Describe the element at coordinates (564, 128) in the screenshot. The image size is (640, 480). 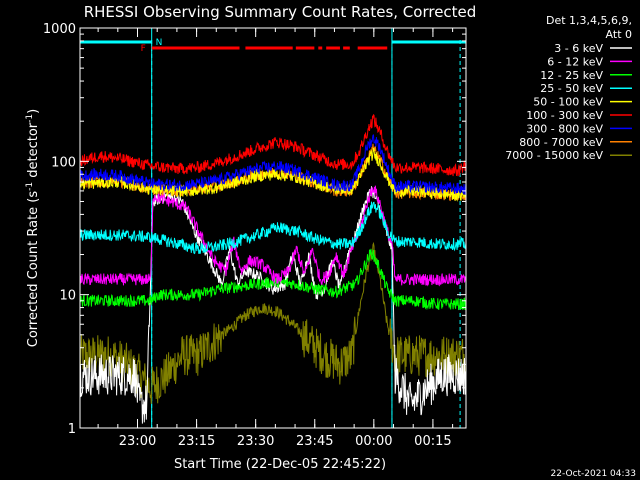
I see `legend-label: 300 - 800 keV` at that location.